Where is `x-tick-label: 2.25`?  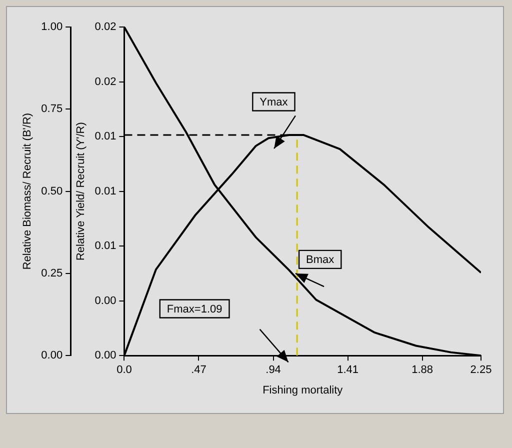 x-tick-label: 2.25 is located at coordinates (481, 370).